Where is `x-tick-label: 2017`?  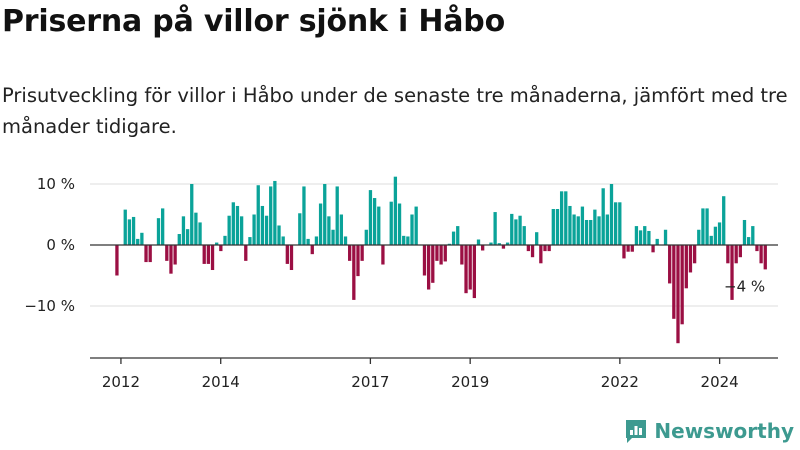 x-tick-label: 2017 is located at coordinates (370, 382).